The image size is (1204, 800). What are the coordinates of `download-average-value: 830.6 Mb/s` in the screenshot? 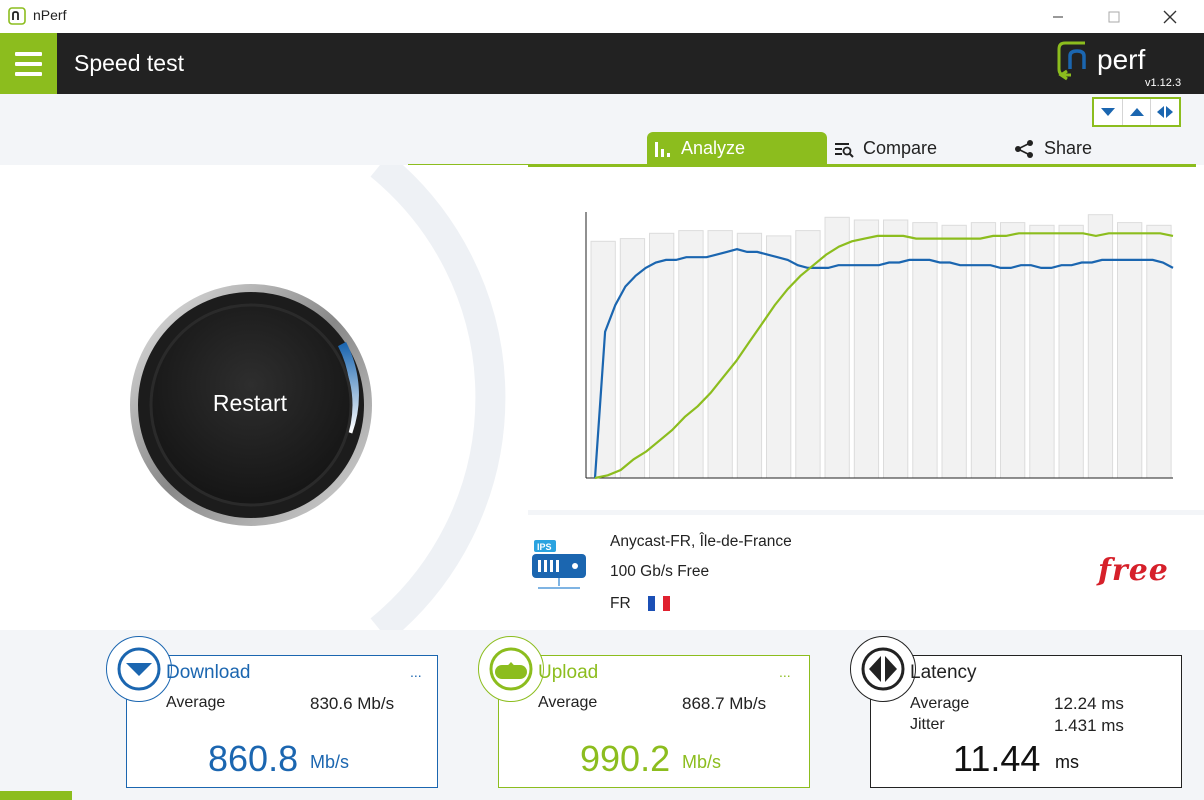 It's located at (352, 703).